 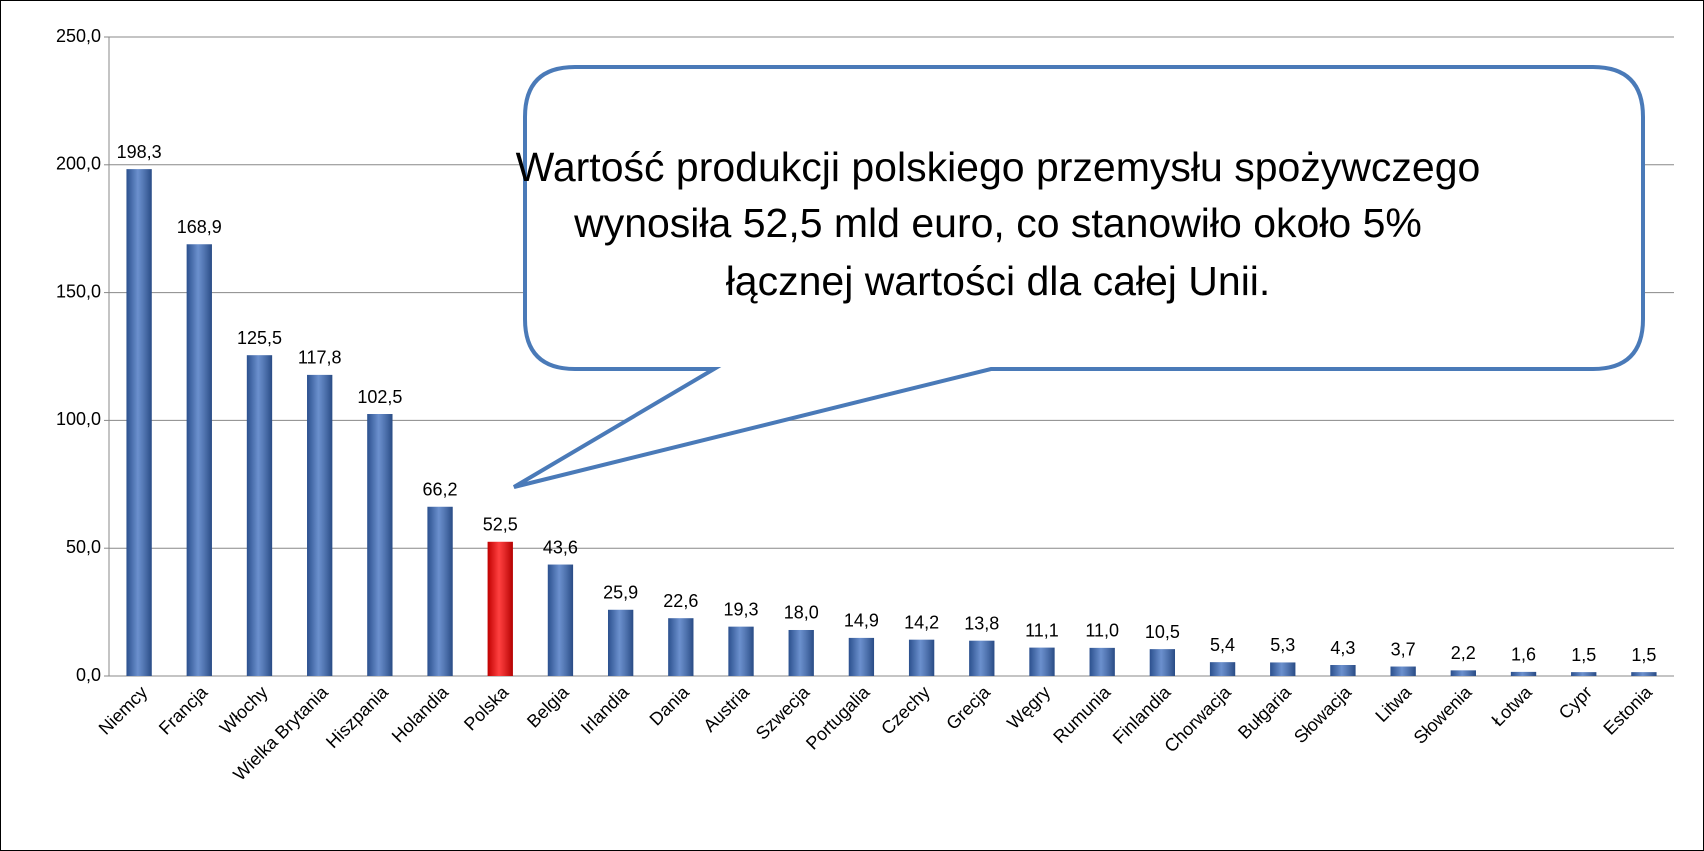 What do you see at coordinates (1162, 632) in the screenshot?
I see `data-label: 10,5` at bounding box center [1162, 632].